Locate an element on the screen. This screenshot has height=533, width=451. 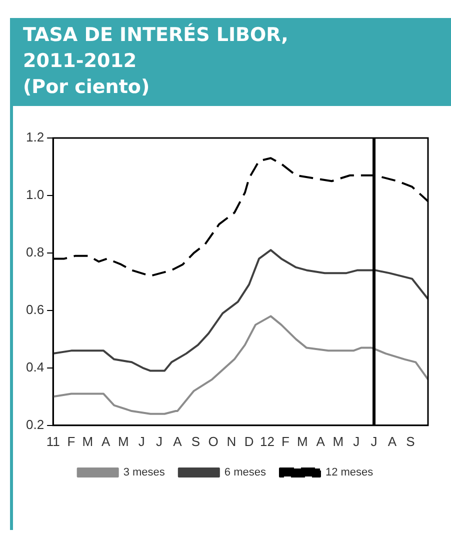
chart-title: TASA DE INTERÉS LIBOR, 2011-2012 is located at coordinates (156, 48).